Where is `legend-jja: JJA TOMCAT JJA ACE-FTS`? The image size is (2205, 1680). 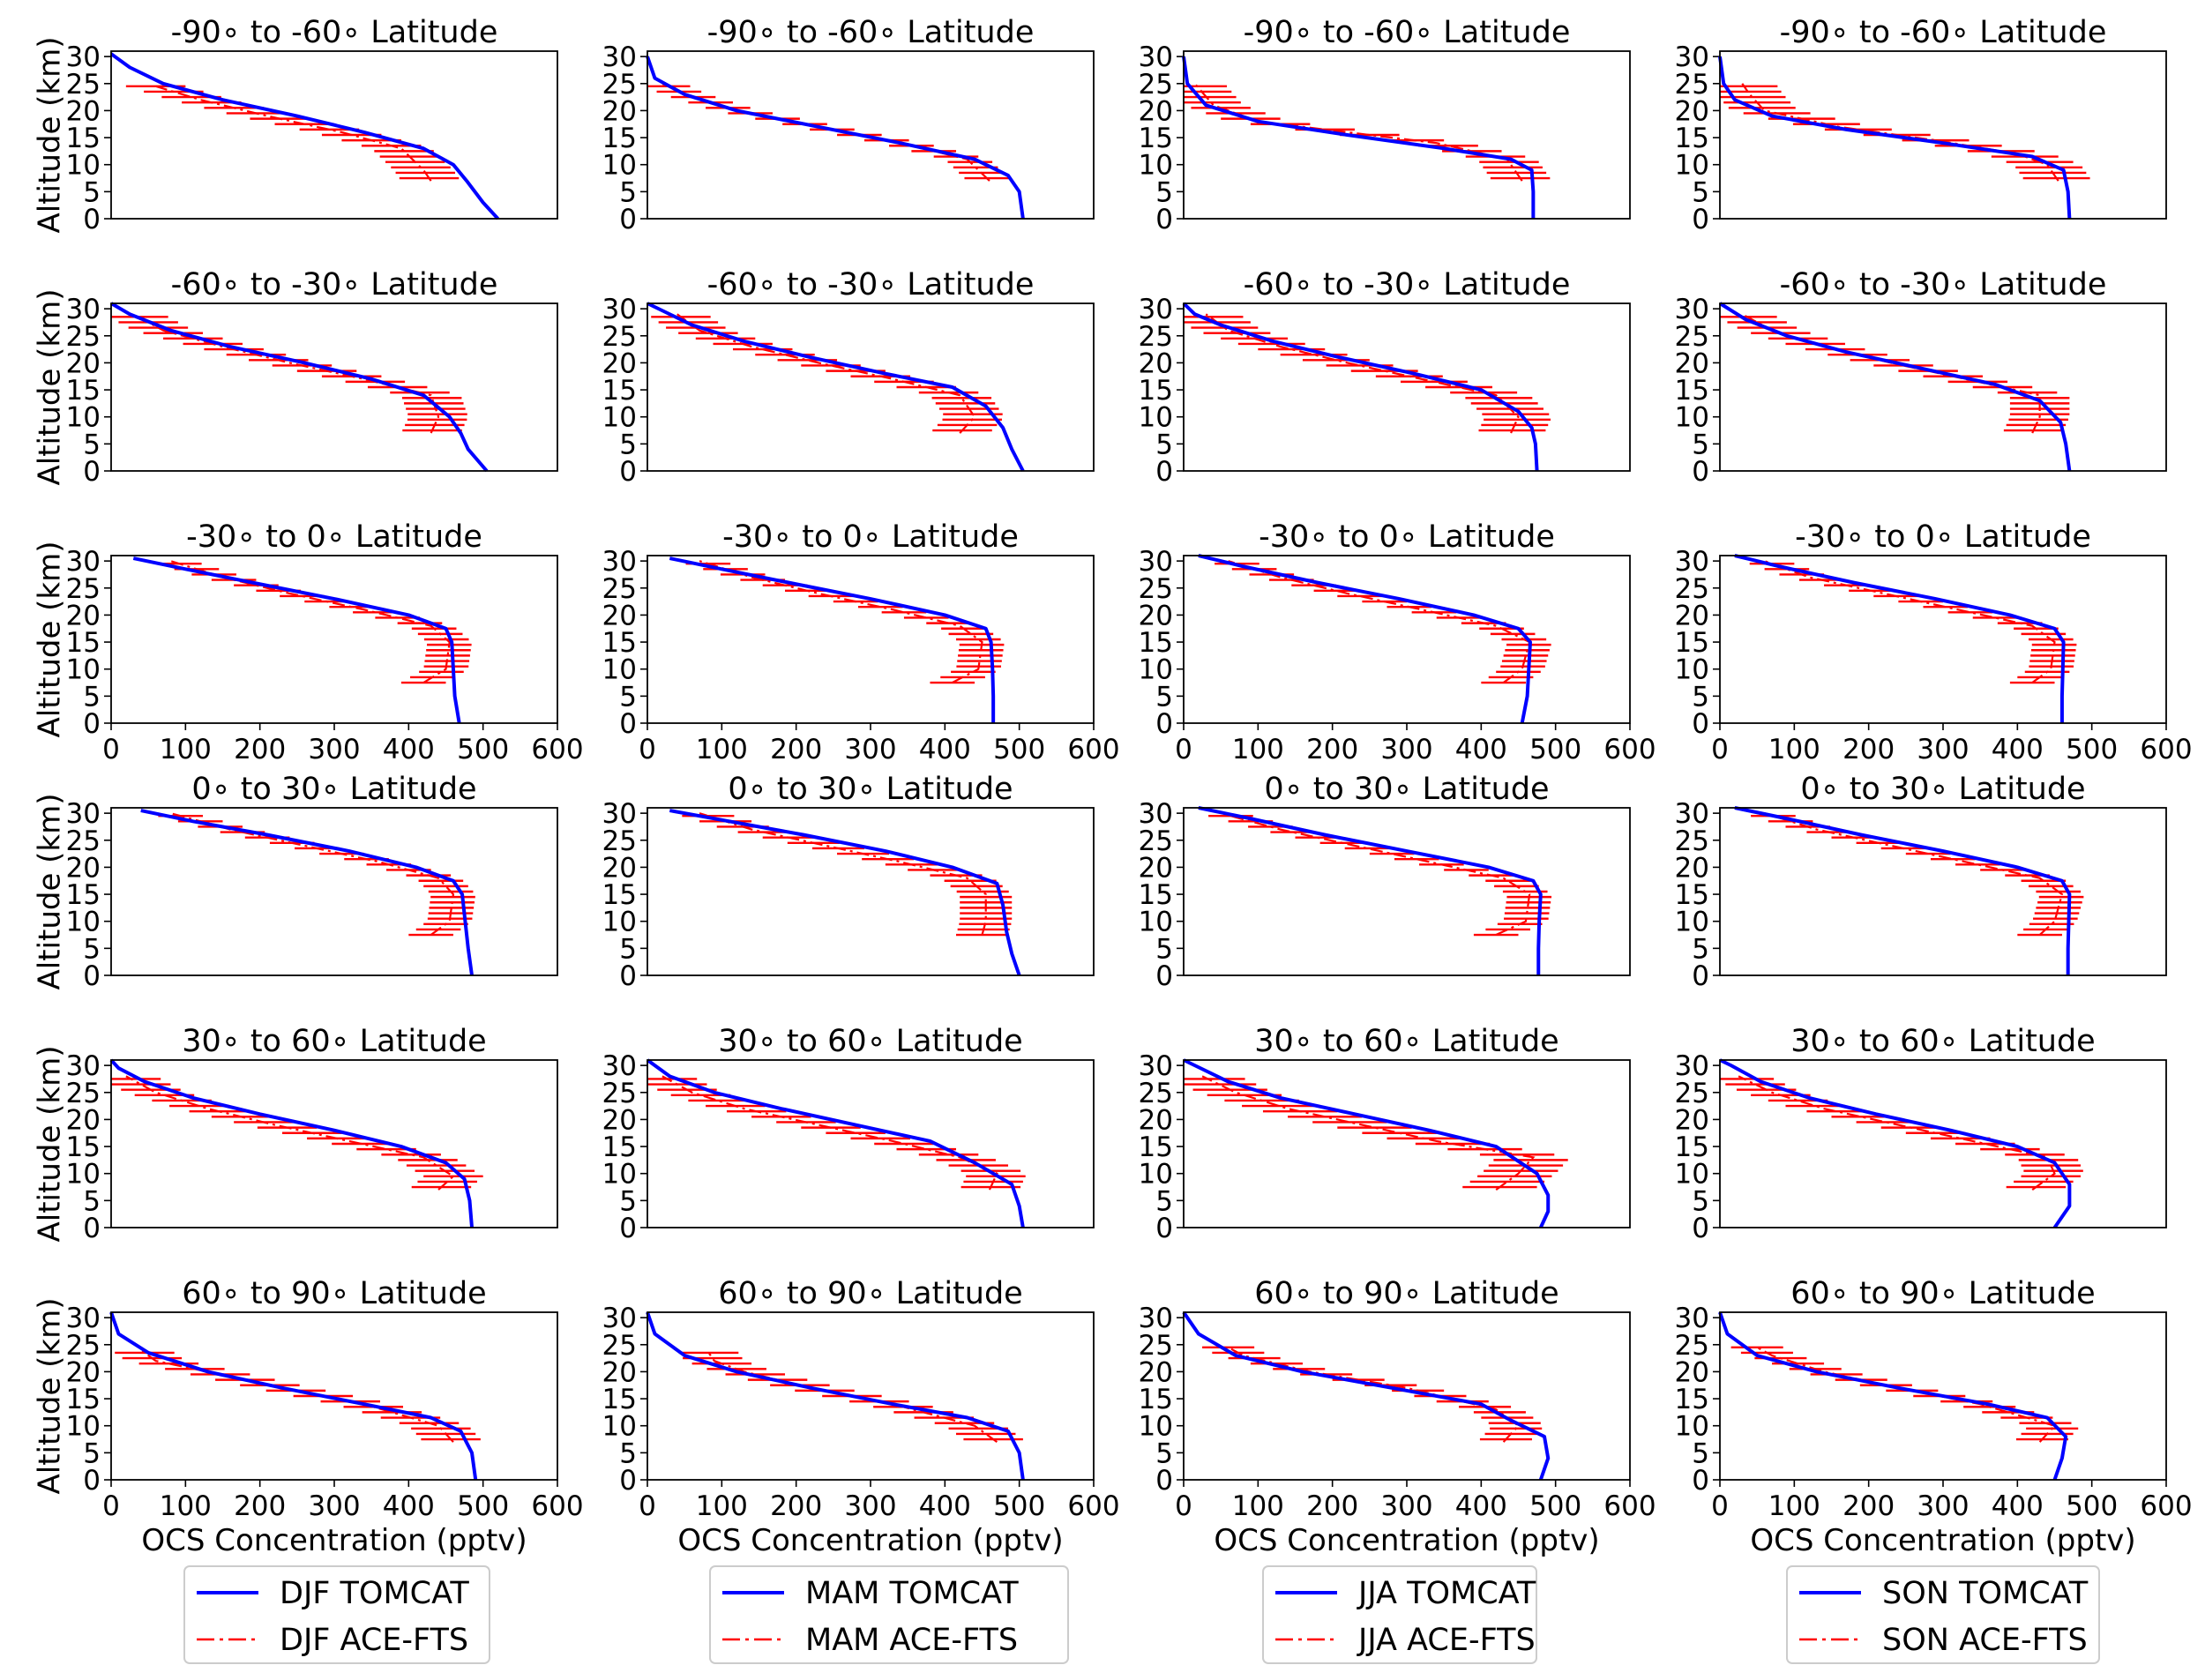 legend-jja: JJA TOMCAT JJA ACE-FTS is located at coordinates (1399, 1614).